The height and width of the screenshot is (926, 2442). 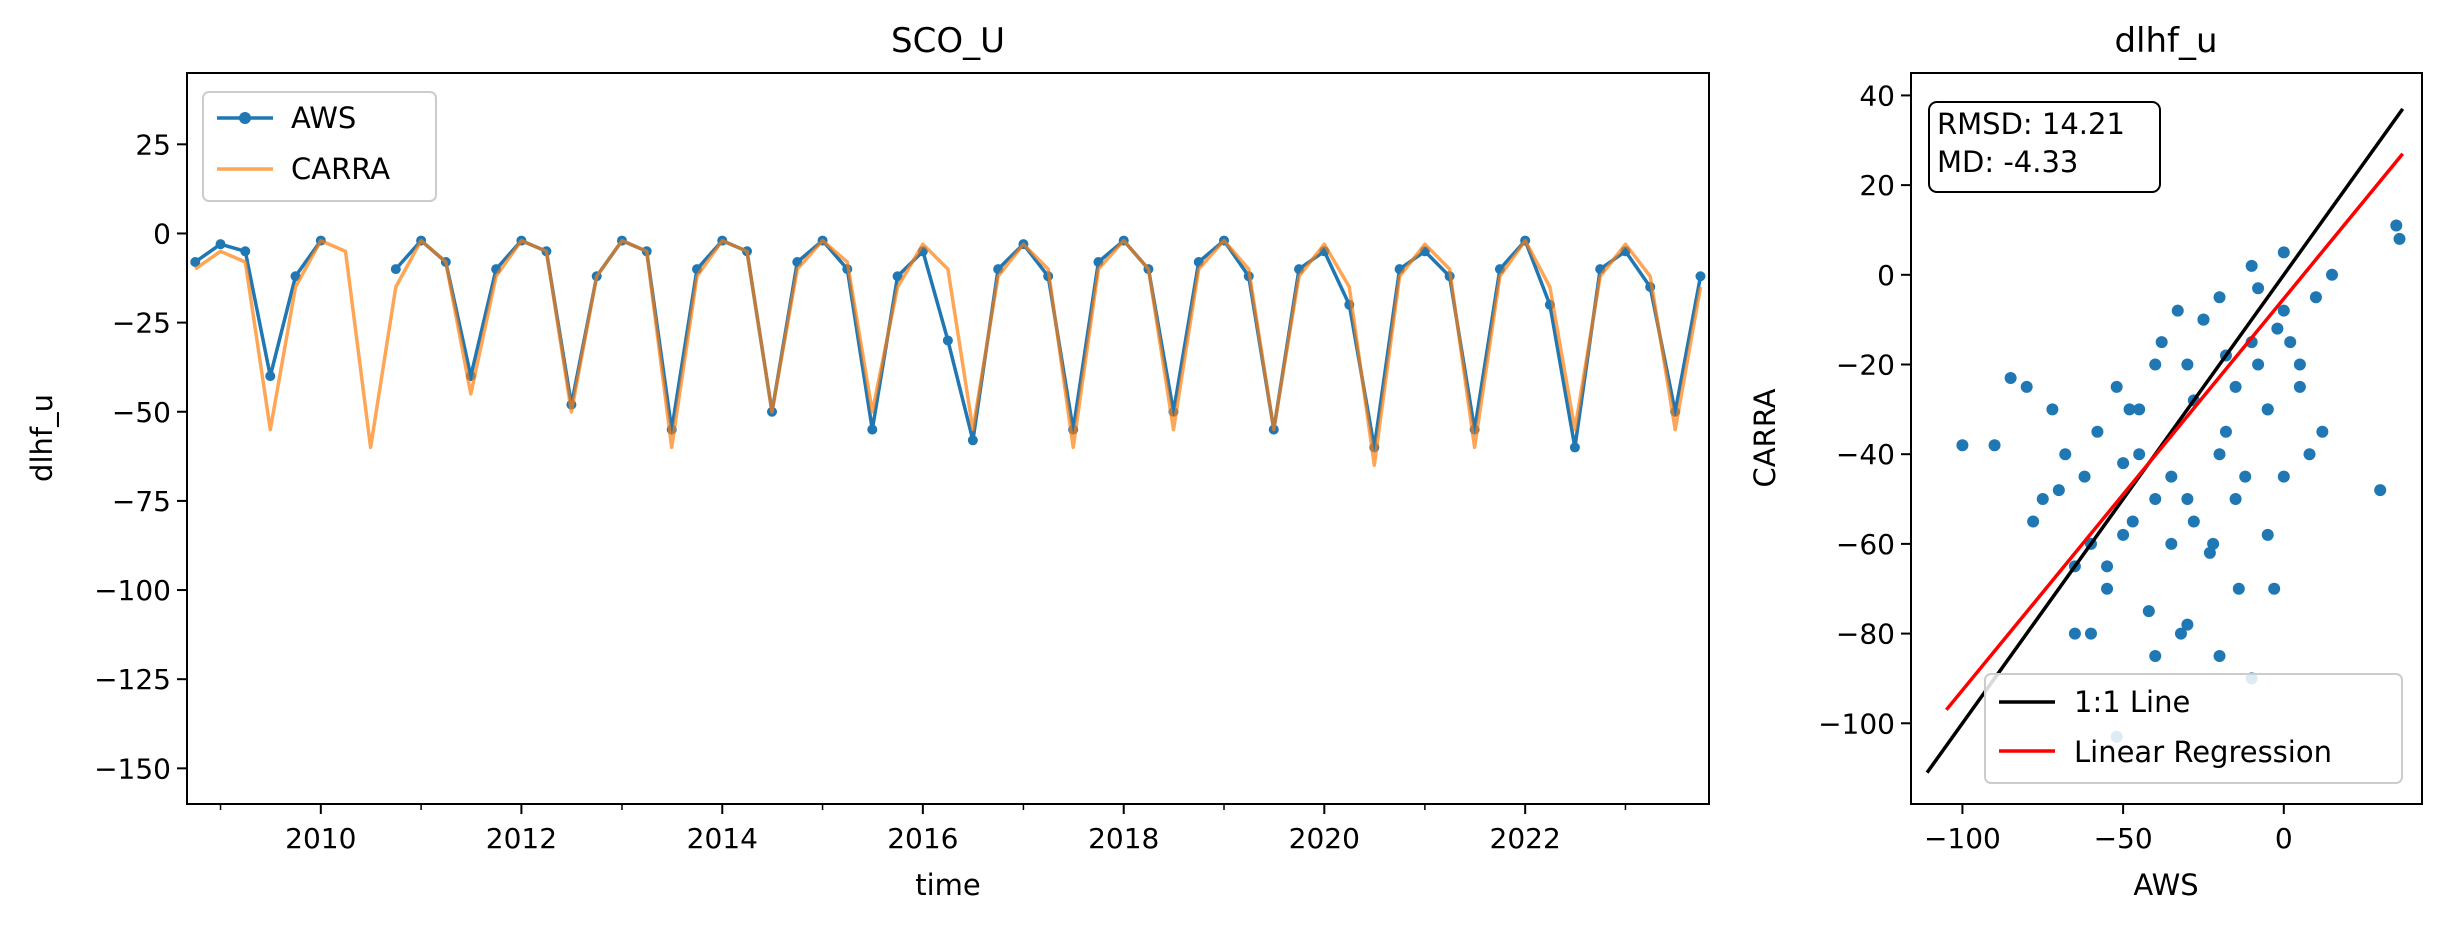 I want to click on legend-aws-label: AWS, so click(x=323, y=118).